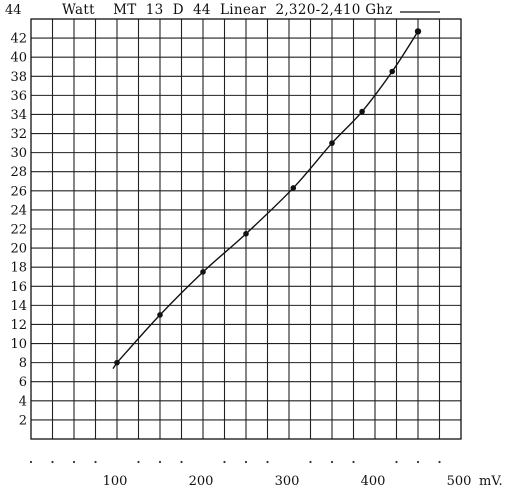  I want to click on y-tick-label: 28, so click(18, 172).